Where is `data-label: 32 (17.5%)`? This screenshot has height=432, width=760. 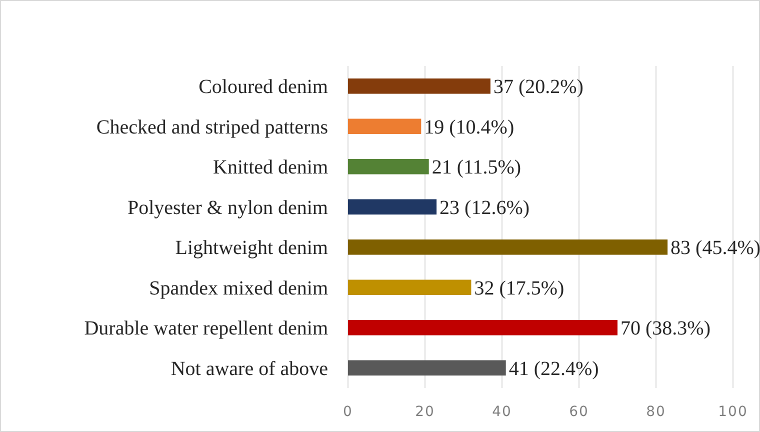
data-label: 32 (17.5%) is located at coordinates (519, 288).